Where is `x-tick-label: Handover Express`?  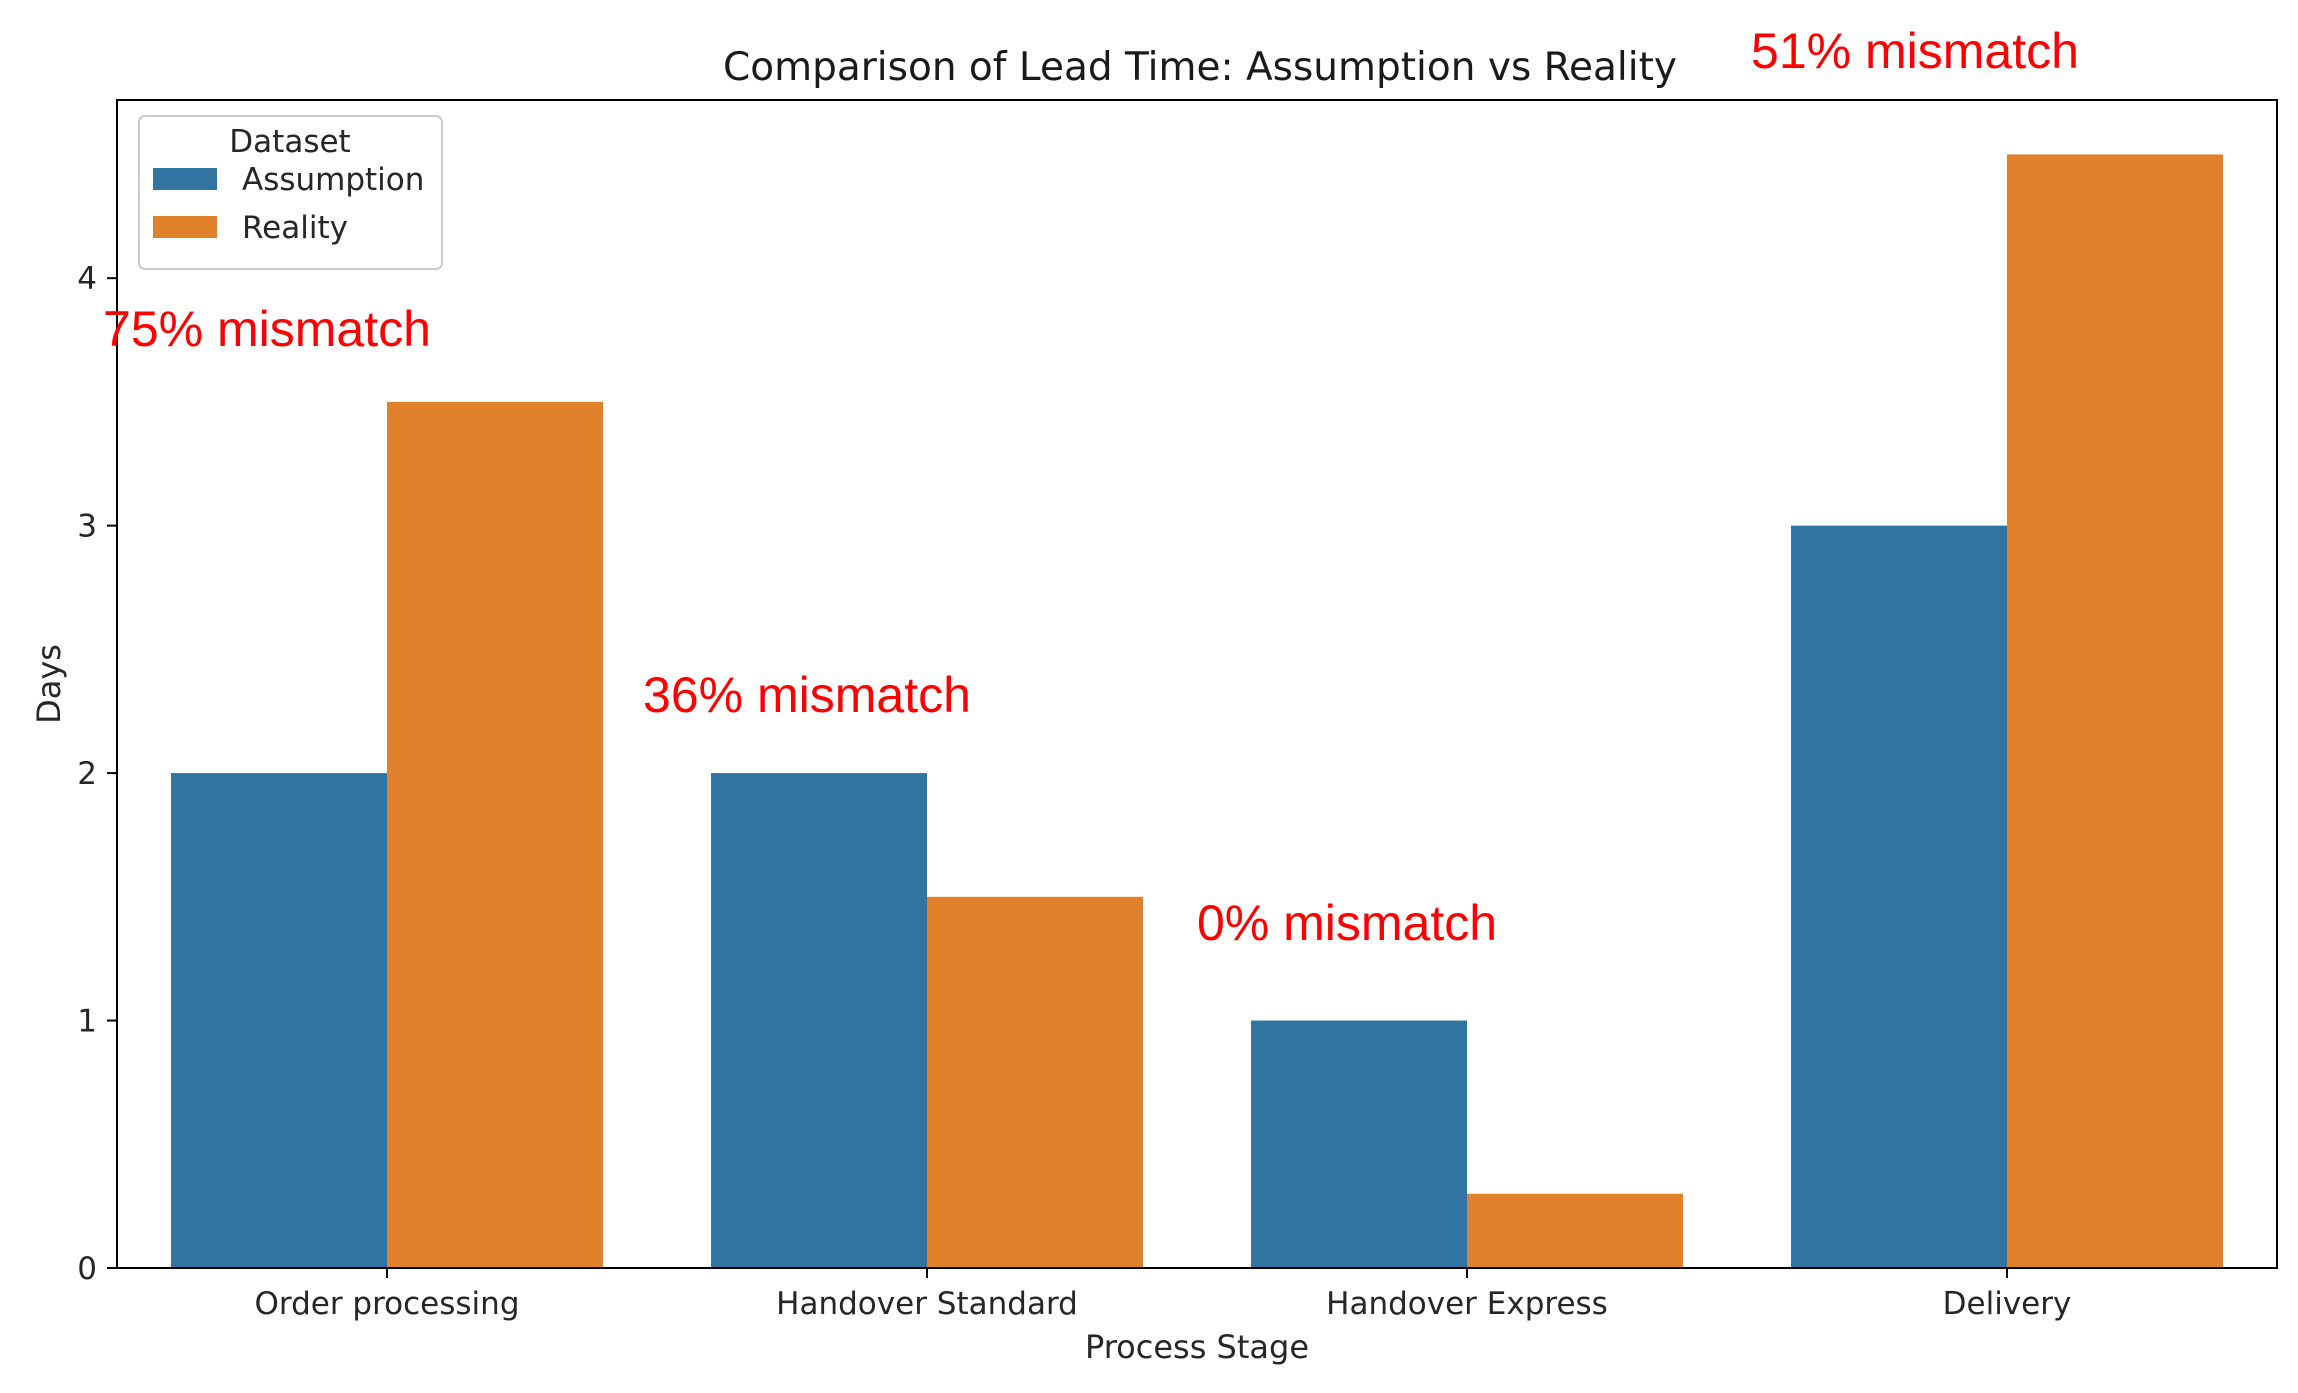 x-tick-label: Handover Express is located at coordinates (1467, 1304).